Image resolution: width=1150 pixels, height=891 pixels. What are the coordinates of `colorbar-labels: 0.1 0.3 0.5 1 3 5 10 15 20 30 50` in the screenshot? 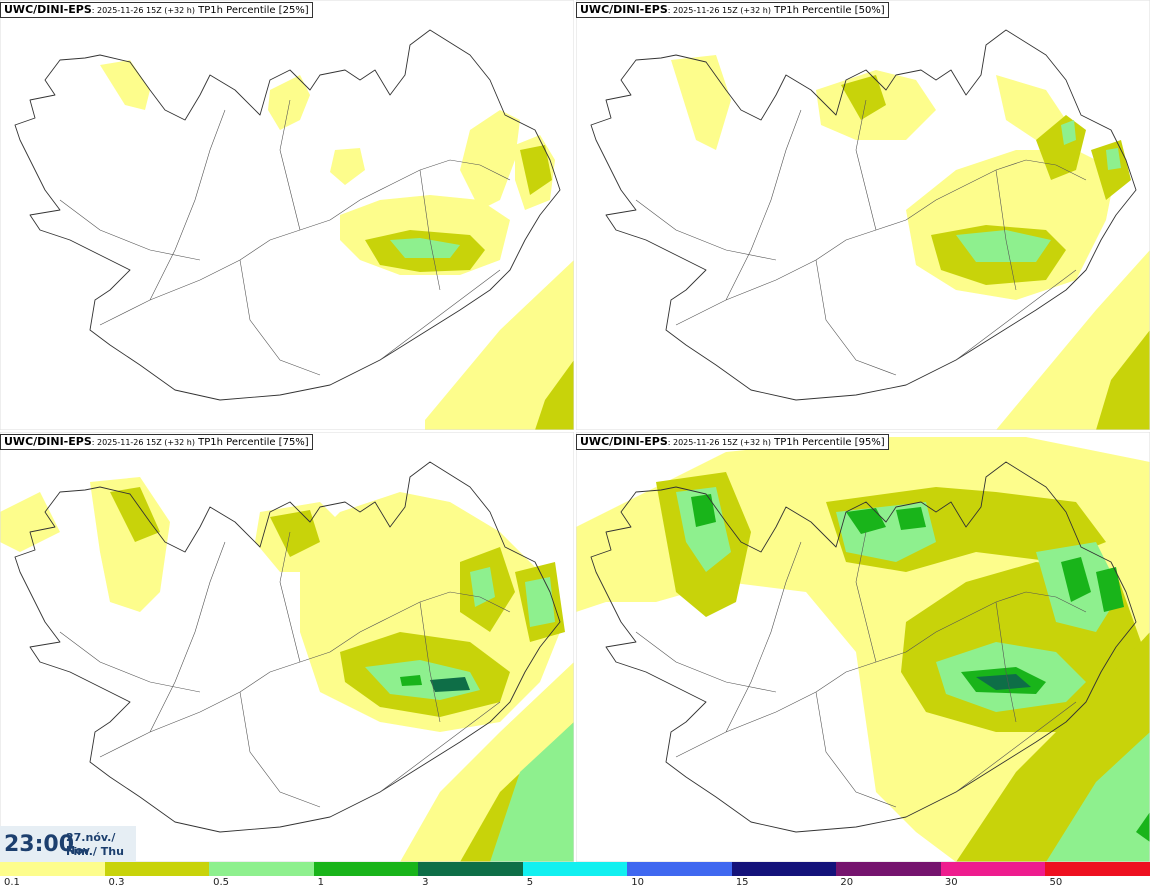 It's located at (575, 884).